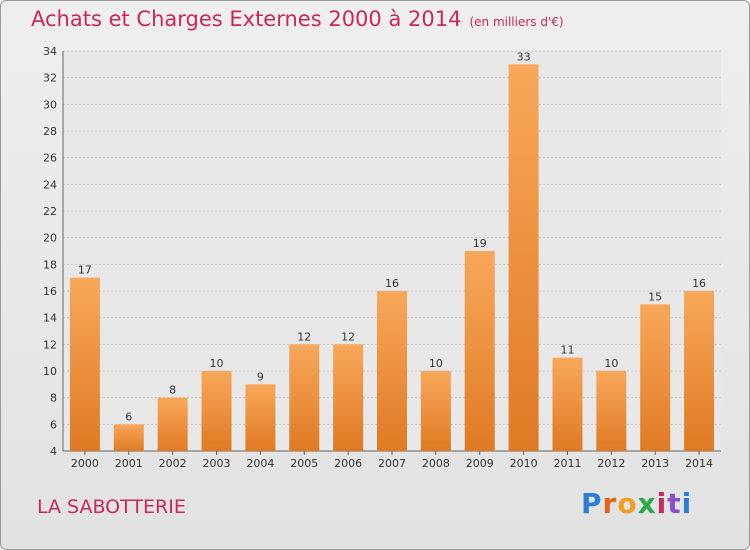  Describe the element at coordinates (392, 463) in the screenshot. I see `x-tick-label: 2007` at that location.